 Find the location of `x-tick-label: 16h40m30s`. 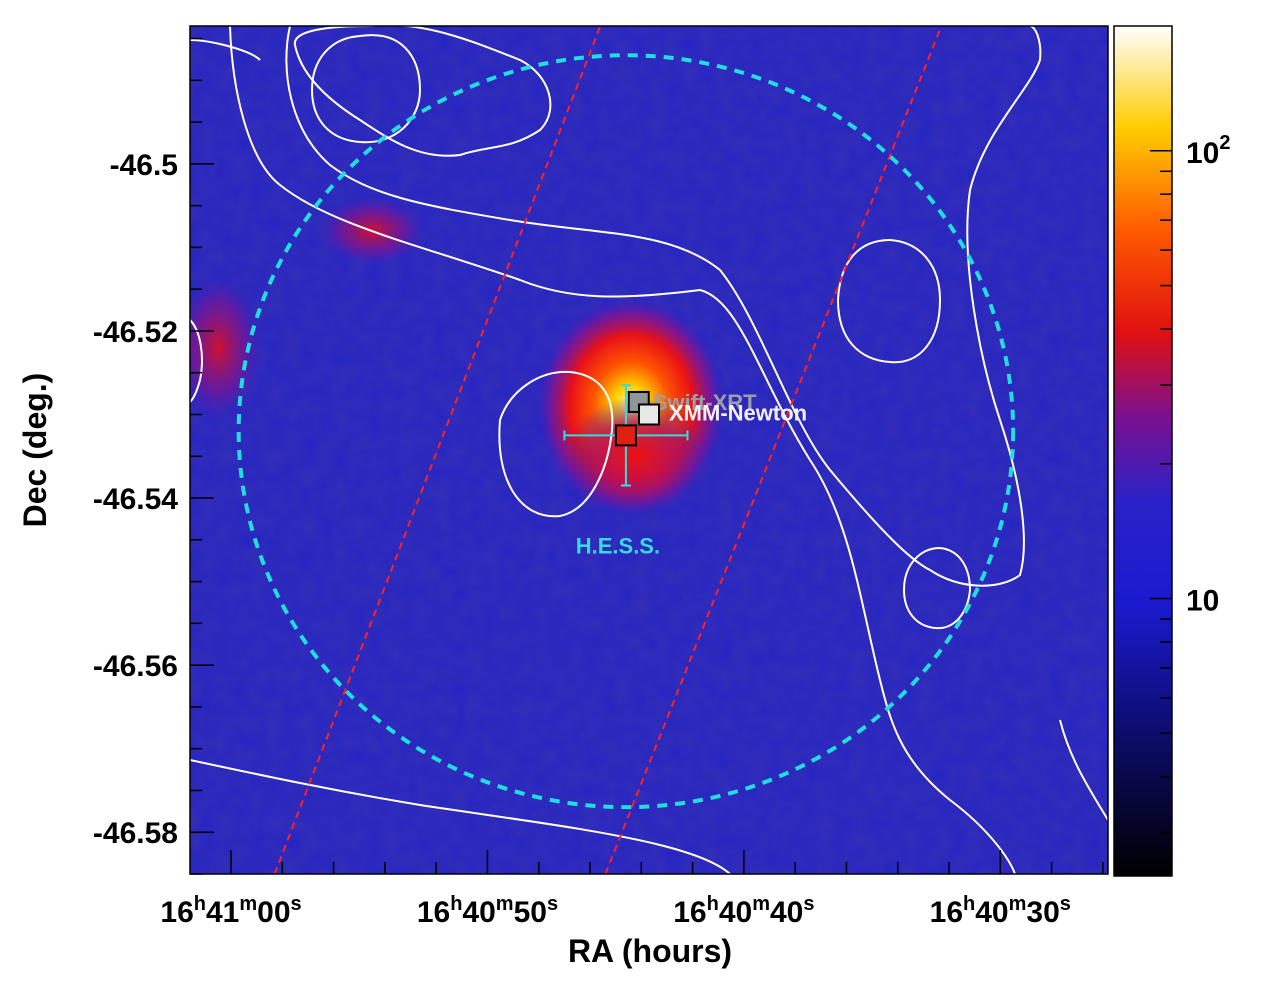

x-tick-label: 16h40m30s is located at coordinates (1000, 911).